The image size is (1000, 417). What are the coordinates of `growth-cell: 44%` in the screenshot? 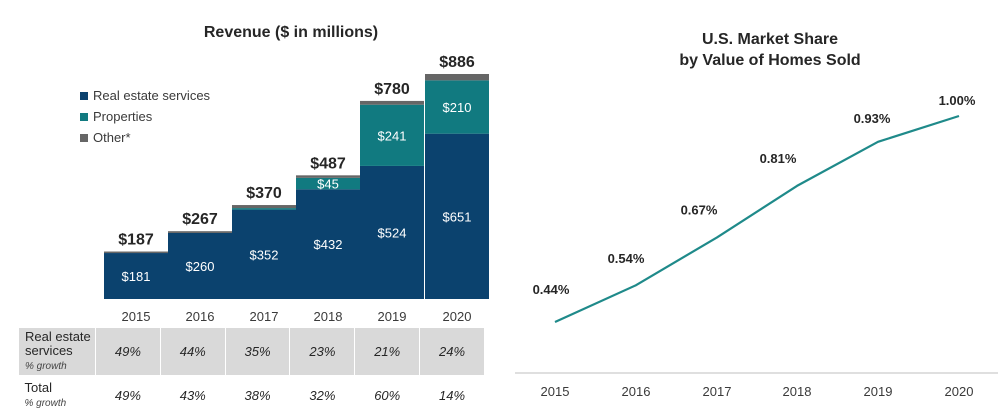 It's located at (192, 351).